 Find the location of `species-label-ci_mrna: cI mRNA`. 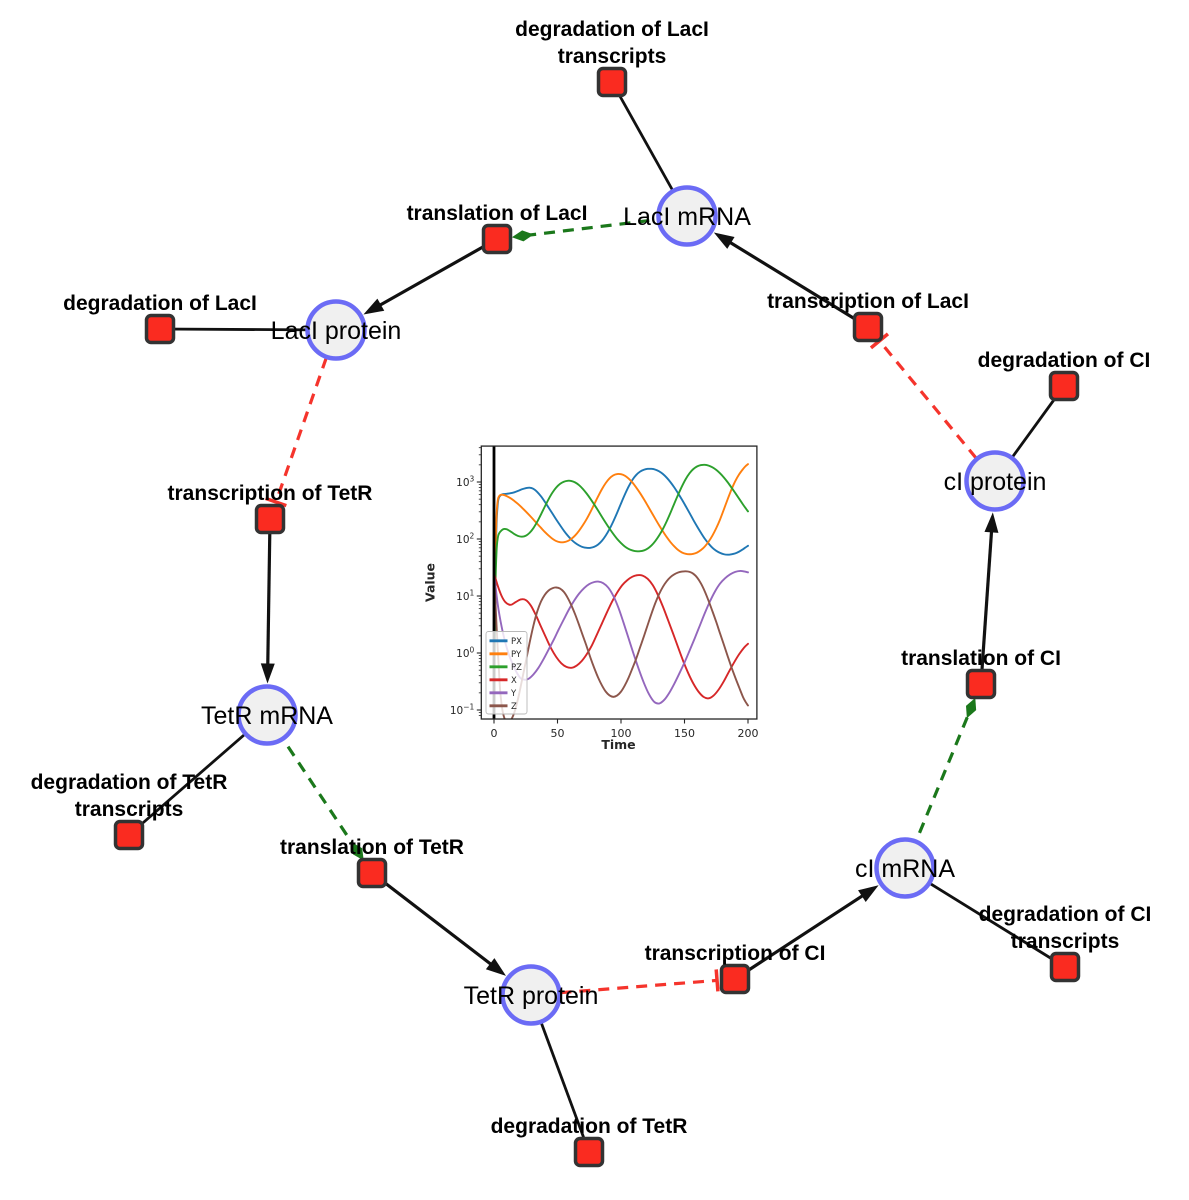

species-label-ci_mrna: cI mRNA is located at coordinates (905, 869).